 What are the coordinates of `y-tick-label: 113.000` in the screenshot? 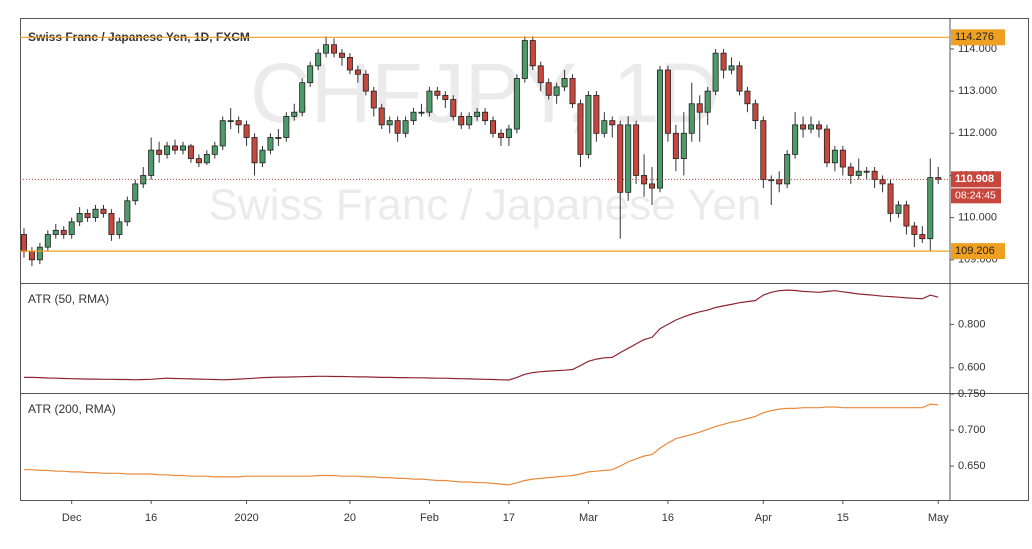 It's located at (977, 91).